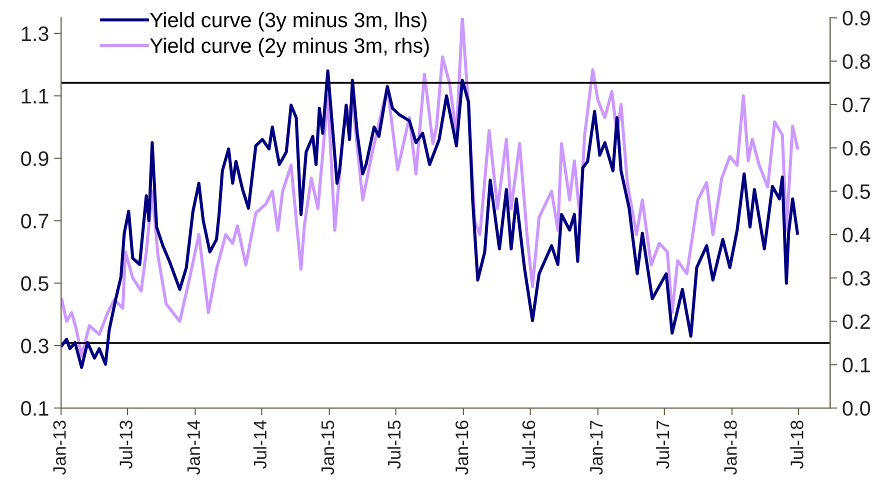  I want to click on x-tick-label: Jul-18, so click(797, 444).